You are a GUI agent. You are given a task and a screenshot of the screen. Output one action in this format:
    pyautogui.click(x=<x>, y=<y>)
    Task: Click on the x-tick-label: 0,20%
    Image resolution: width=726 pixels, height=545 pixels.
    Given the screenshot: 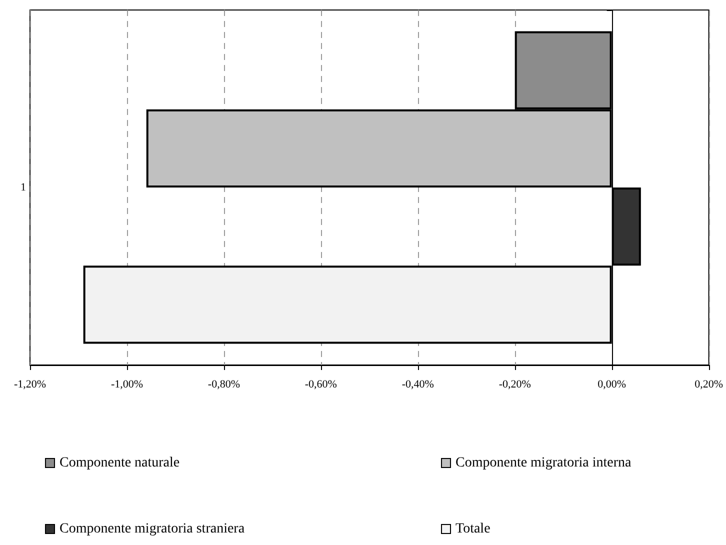 What is the action you would take?
    pyautogui.click(x=709, y=384)
    